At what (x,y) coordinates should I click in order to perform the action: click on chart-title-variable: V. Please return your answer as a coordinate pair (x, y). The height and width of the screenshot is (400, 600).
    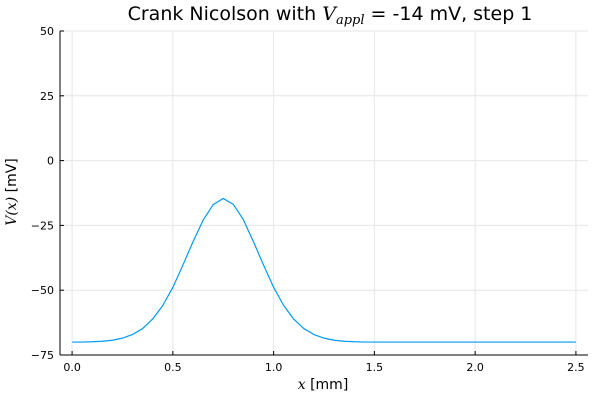
    Looking at the image, I should click on (330, 14).